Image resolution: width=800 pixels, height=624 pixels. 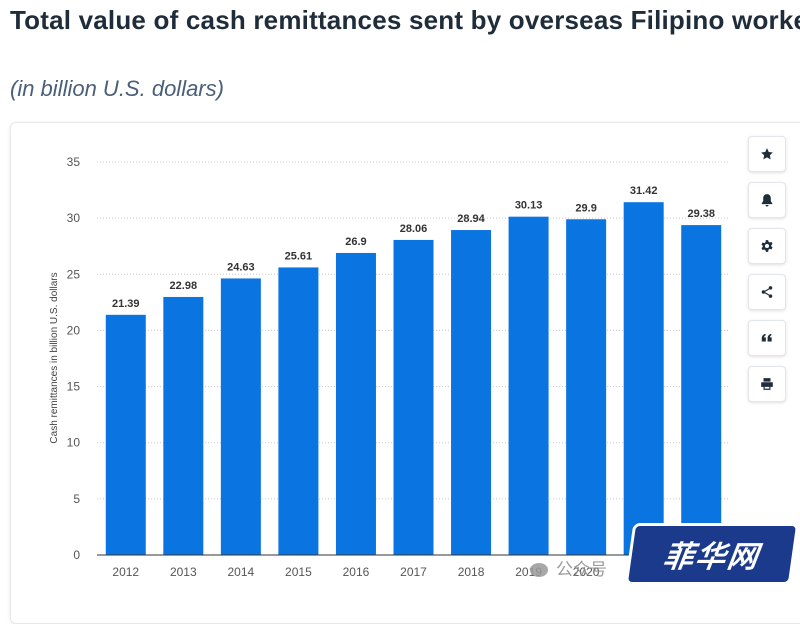 What do you see at coordinates (586, 387) in the screenshot?
I see `bar-2020` at bounding box center [586, 387].